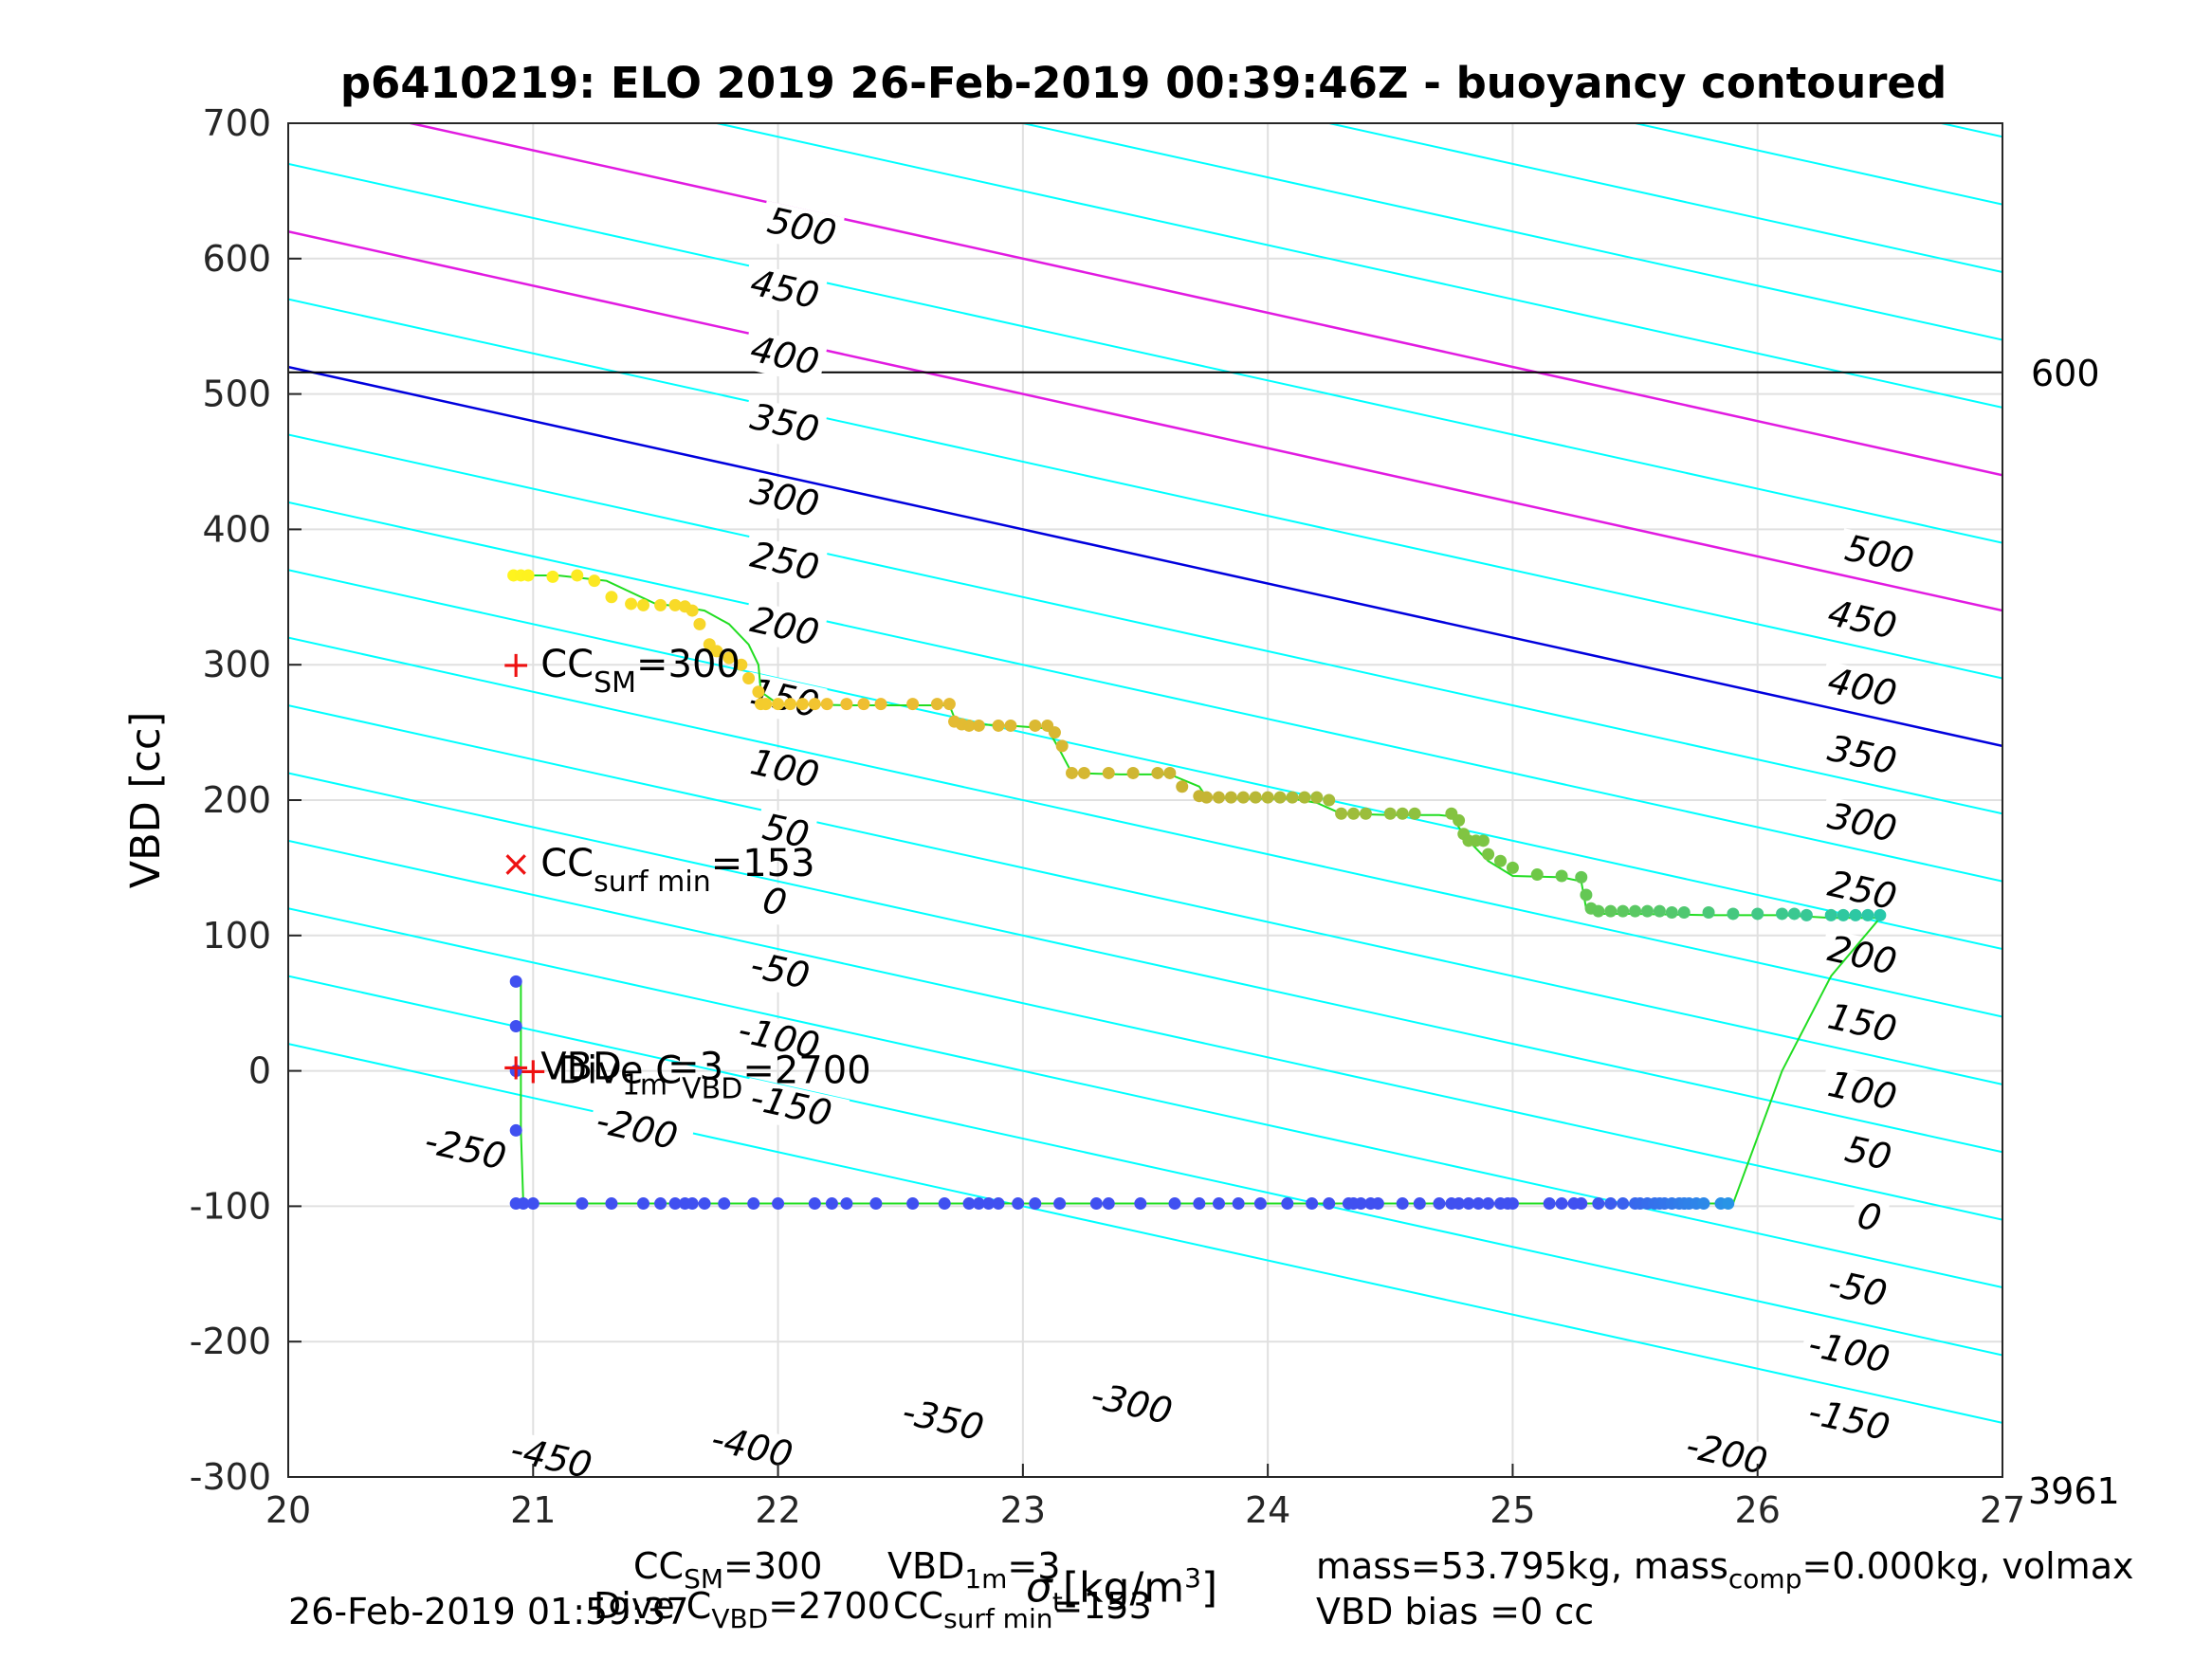 Image resolution: width=2212 pixels, height=1659 pixels. I want to click on contour-label: -50, so click(1862, 1291).